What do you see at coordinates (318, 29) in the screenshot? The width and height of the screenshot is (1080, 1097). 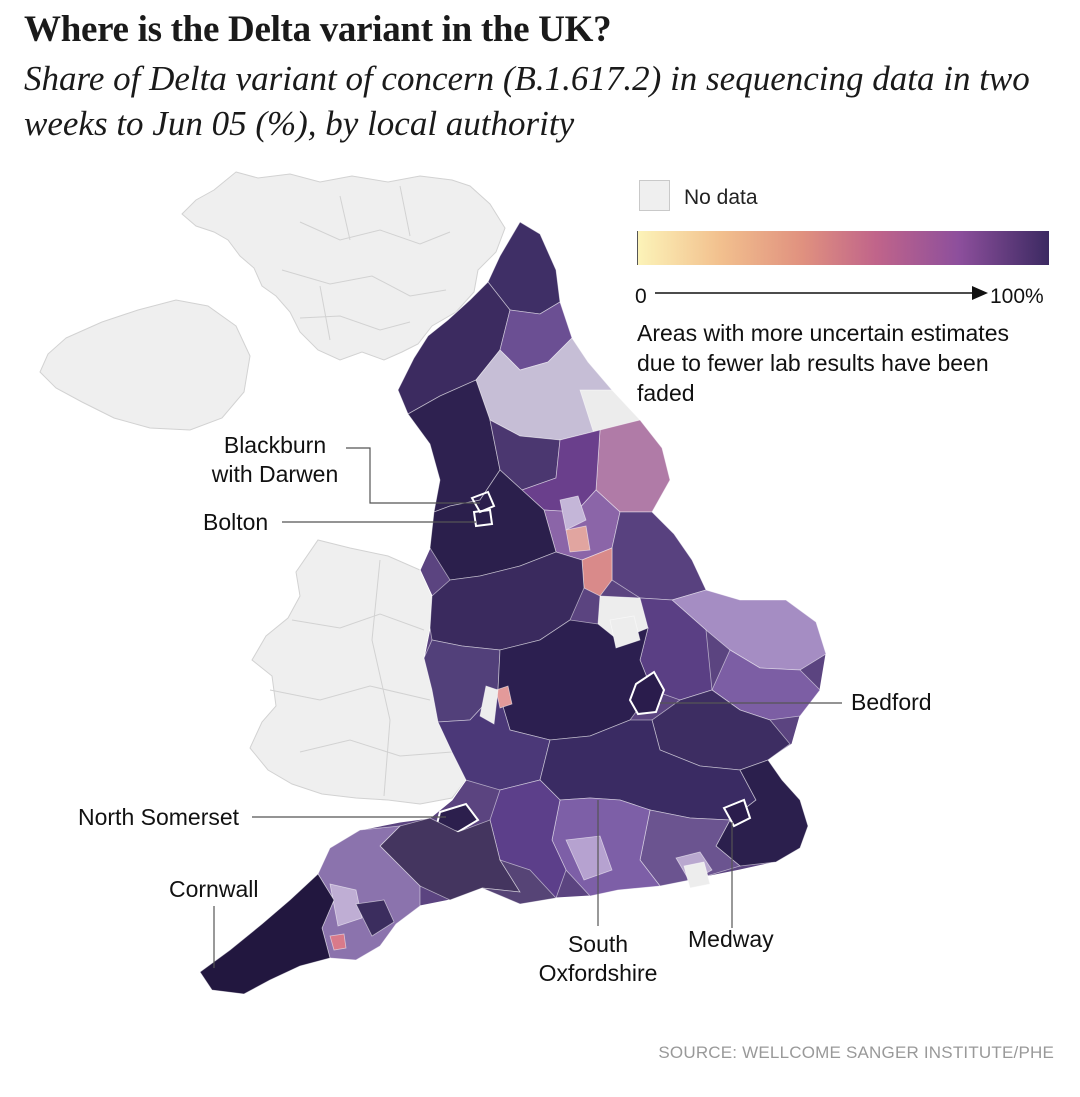 I see `chart-title: Where is the Delta variant in the UK?` at bounding box center [318, 29].